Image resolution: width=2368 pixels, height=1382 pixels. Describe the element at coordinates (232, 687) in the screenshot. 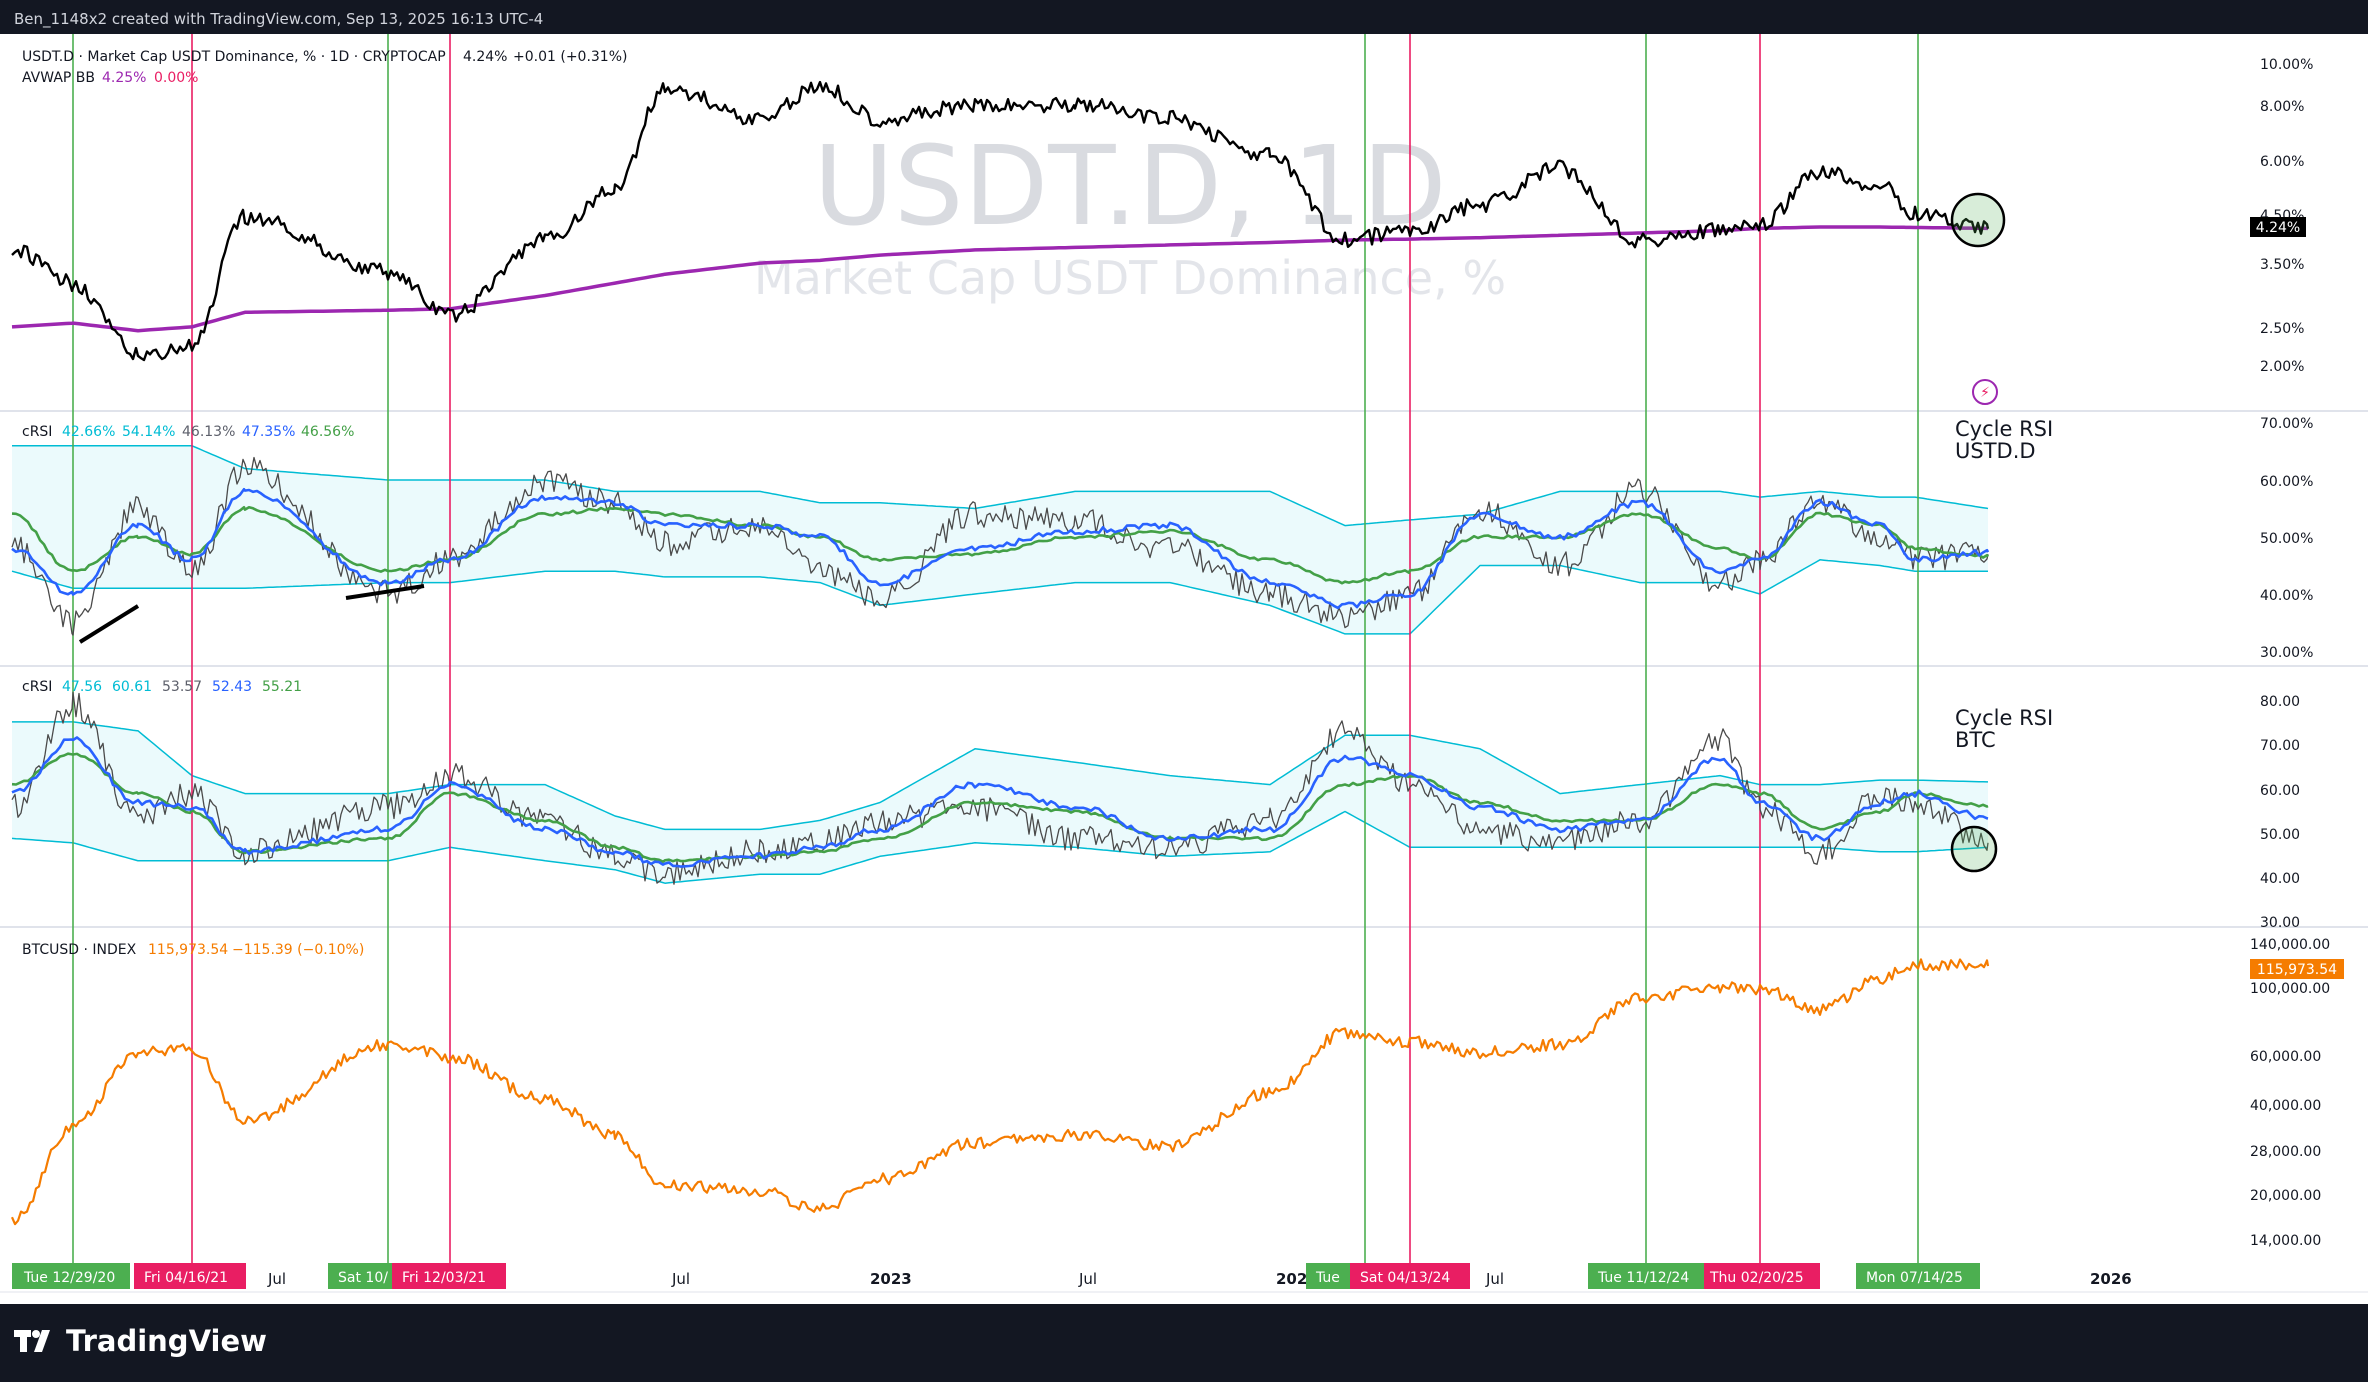

I see `p3-val-4: 52.43` at that location.